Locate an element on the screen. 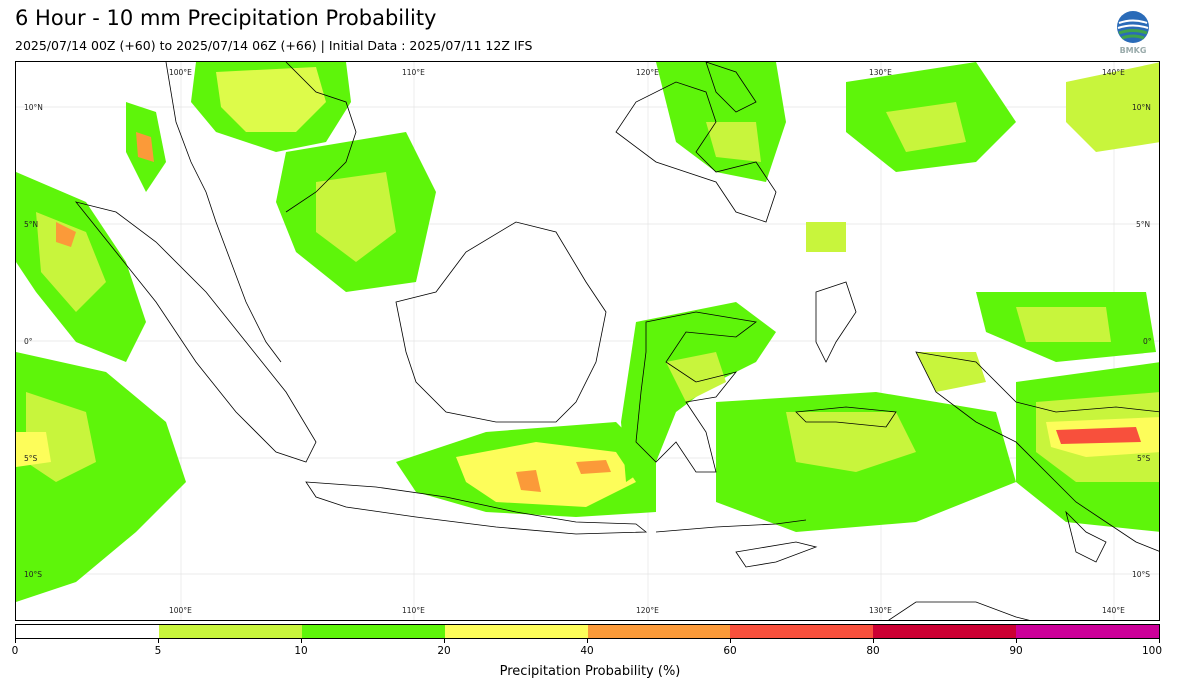 The width and height of the screenshot is (1180, 690). colorbar-tick-label: 80 is located at coordinates (873, 651).